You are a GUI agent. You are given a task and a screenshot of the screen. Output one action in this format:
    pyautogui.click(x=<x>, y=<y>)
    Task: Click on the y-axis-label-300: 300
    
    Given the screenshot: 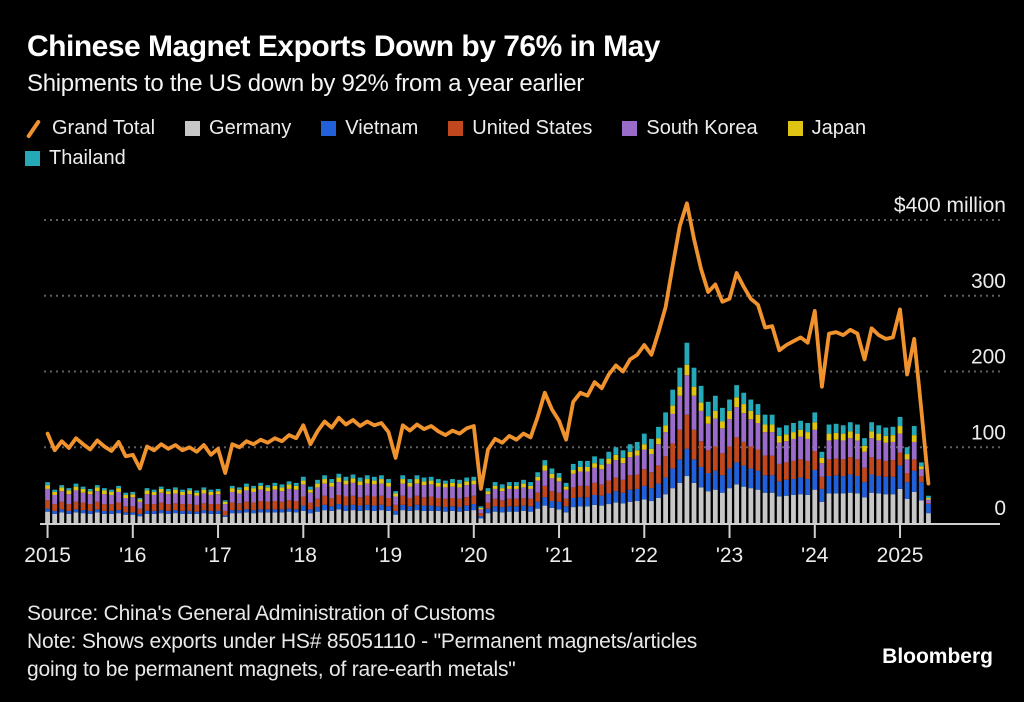 What is the action you would take?
    pyautogui.click(x=988, y=281)
    